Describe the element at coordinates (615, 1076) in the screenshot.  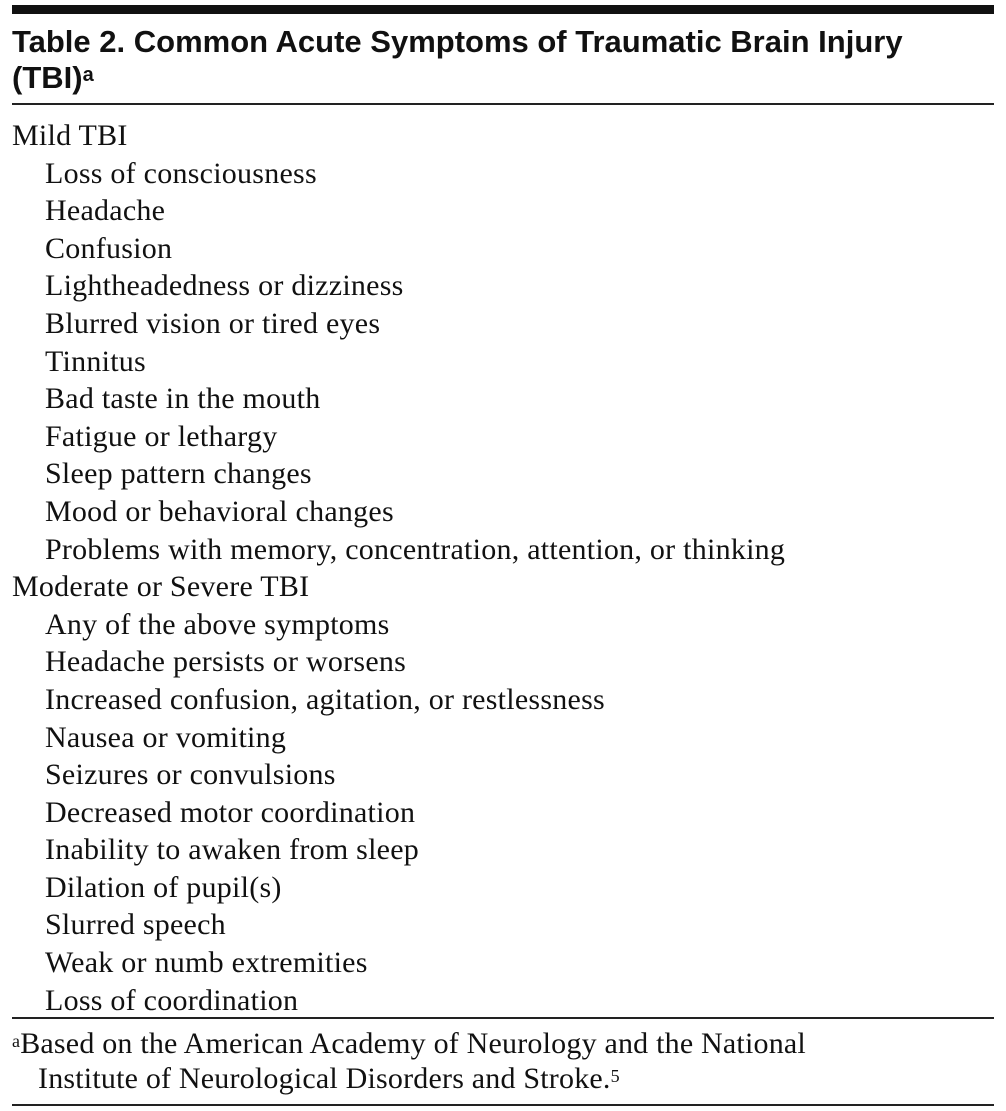
I see `footnote-reference: 5` at that location.